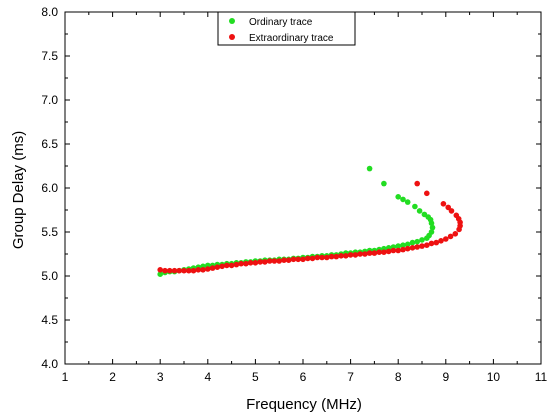 The height and width of the screenshot is (417, 550). I want to click on y-tick-label: 6.5, so click(49, 144).